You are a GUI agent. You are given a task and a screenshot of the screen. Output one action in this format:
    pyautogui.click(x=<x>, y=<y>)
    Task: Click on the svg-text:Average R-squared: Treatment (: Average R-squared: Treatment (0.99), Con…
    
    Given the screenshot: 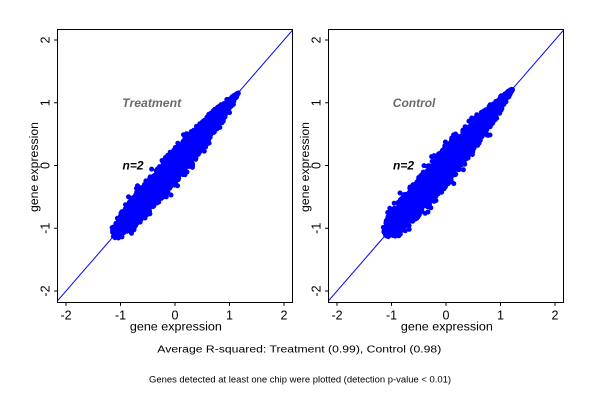 What is the action you would take?
    pyautogui.click(x=299, y=350)
    